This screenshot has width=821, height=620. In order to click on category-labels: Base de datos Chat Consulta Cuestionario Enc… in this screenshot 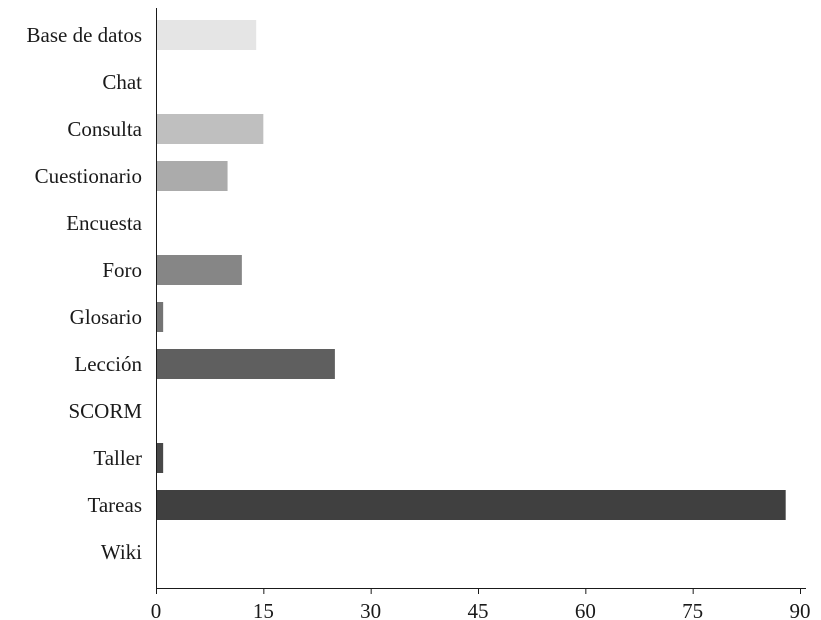, I will do `click(85, 293)`.